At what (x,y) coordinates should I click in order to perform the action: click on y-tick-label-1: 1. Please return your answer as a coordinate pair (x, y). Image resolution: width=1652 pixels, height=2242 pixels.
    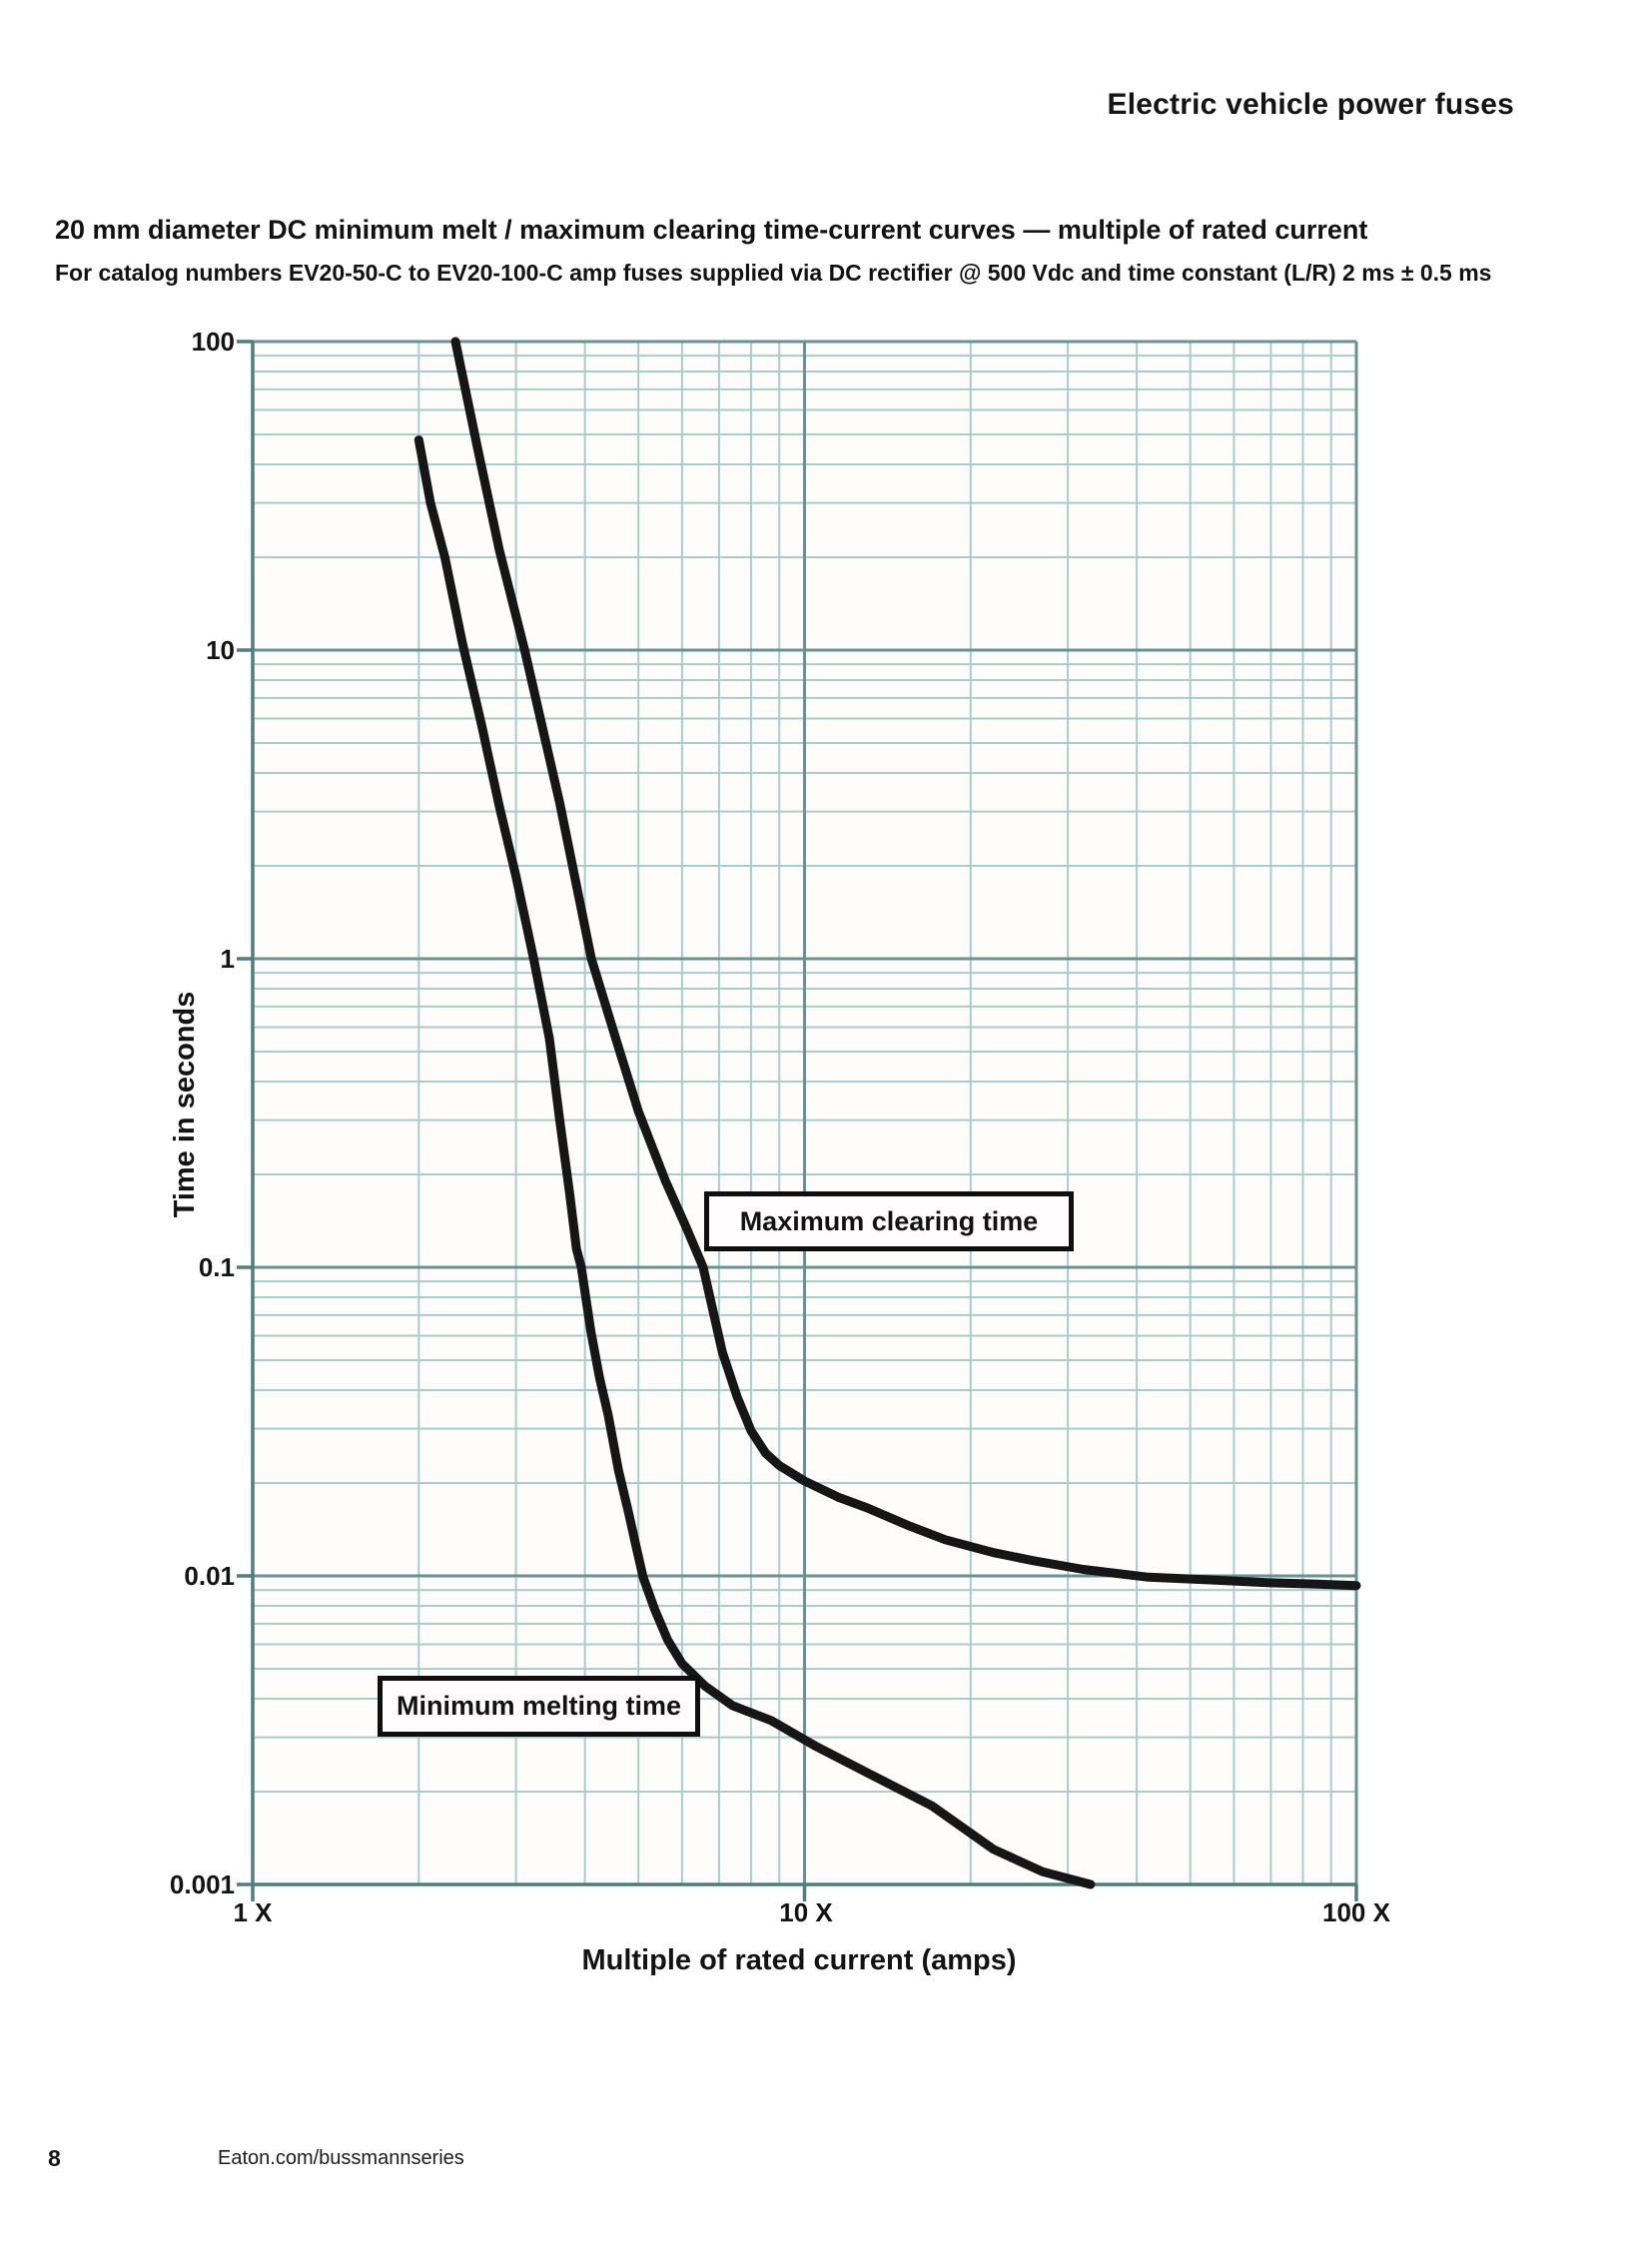
    Looking at the image, I should click on (227, 959).